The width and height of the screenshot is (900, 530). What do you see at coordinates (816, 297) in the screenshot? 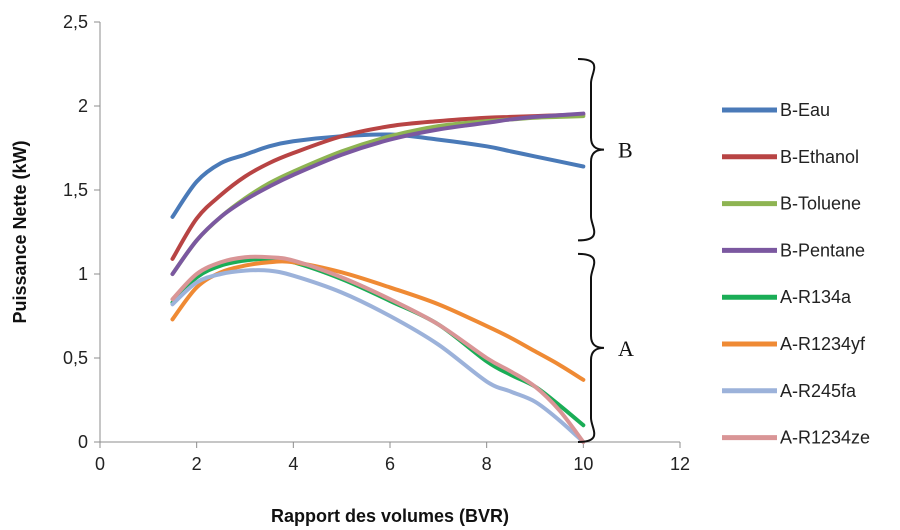
I see `legend-label-a-r134a: A-R134a` at bounding box center [816, 297].